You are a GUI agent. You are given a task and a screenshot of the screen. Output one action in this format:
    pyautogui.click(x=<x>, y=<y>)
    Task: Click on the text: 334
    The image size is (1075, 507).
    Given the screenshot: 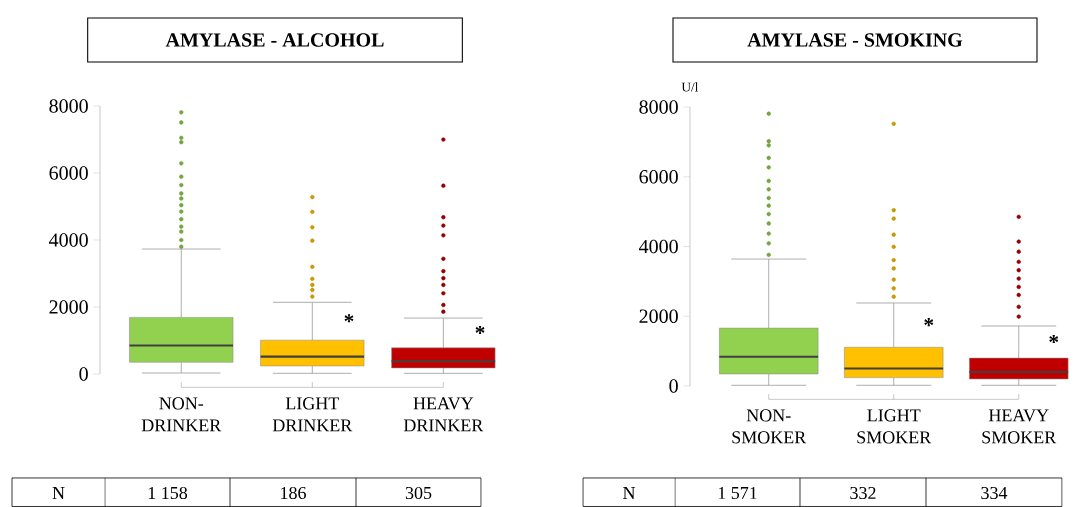 What is the action you would take?
    pyautogui.click(x=994, y=493)
    